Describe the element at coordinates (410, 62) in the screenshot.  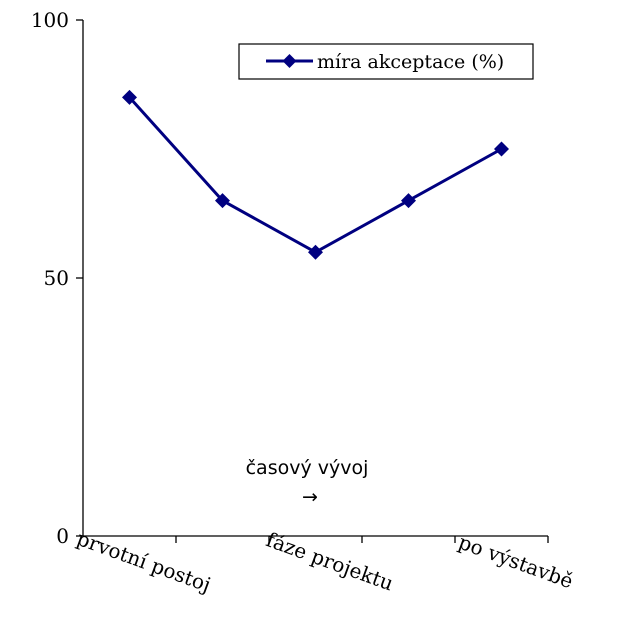
I see `legend-label: míra akceptace (%)` at that location.